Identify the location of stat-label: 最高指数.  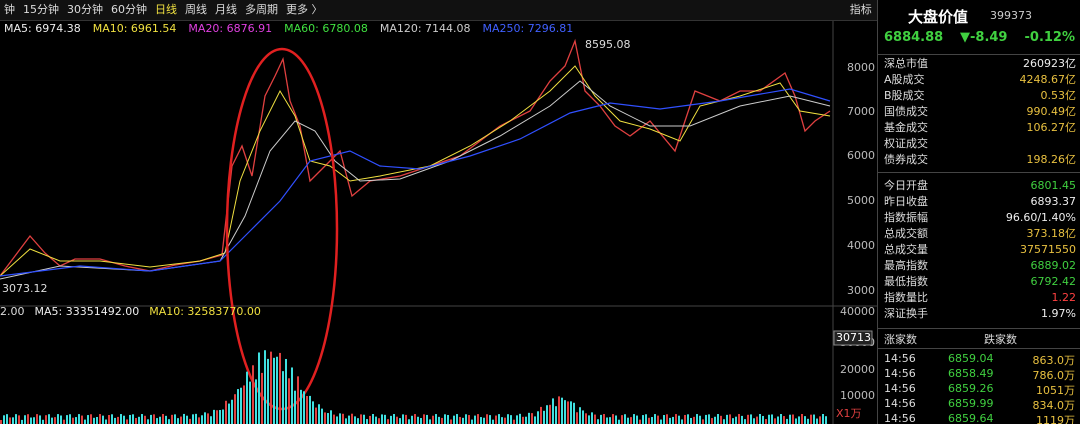
(906, 265).